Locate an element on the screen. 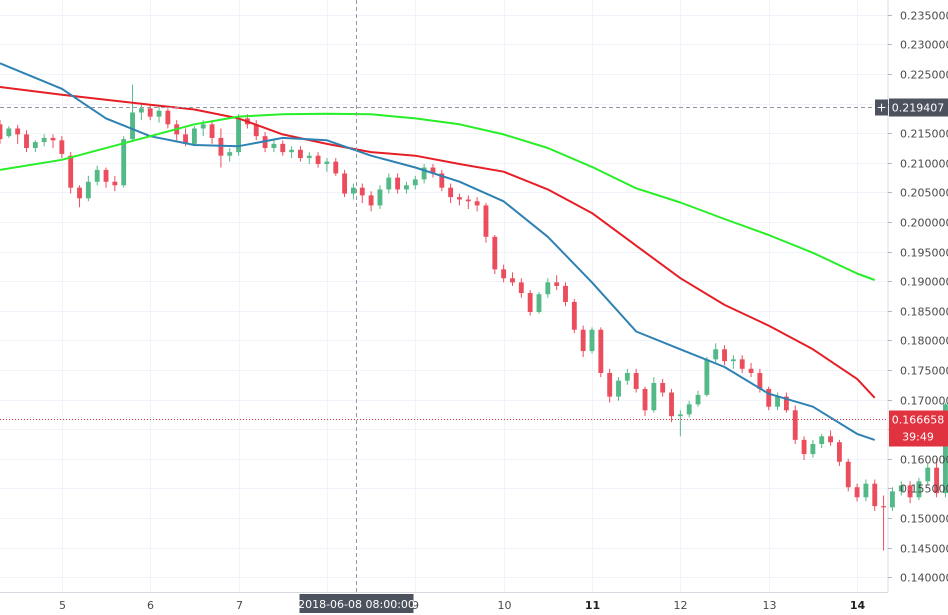 The image size is (948, 615). crosshair-time-label: 2018-06-08 08:00:00 is located at coordinates (356, 604).